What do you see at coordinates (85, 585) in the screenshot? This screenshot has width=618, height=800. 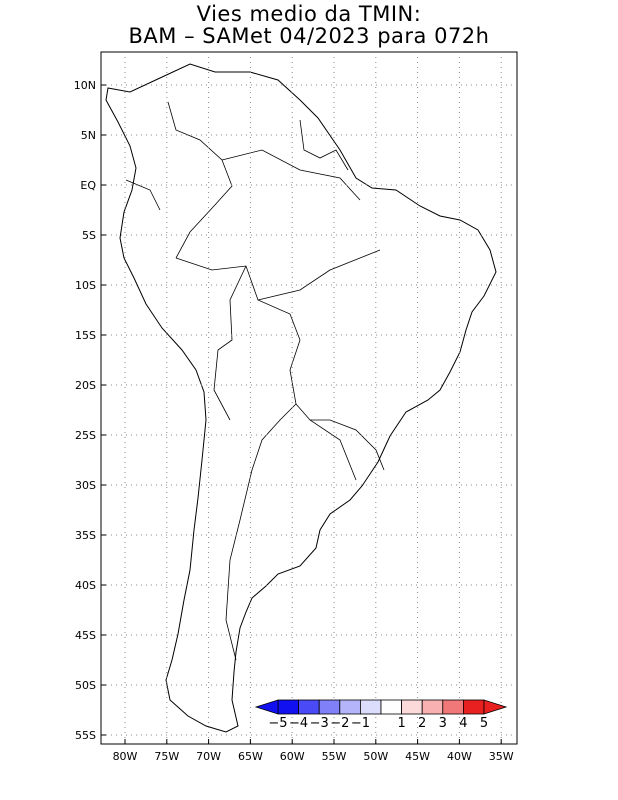 I see `lat-label: 40S` at bounding box center [85, 585].